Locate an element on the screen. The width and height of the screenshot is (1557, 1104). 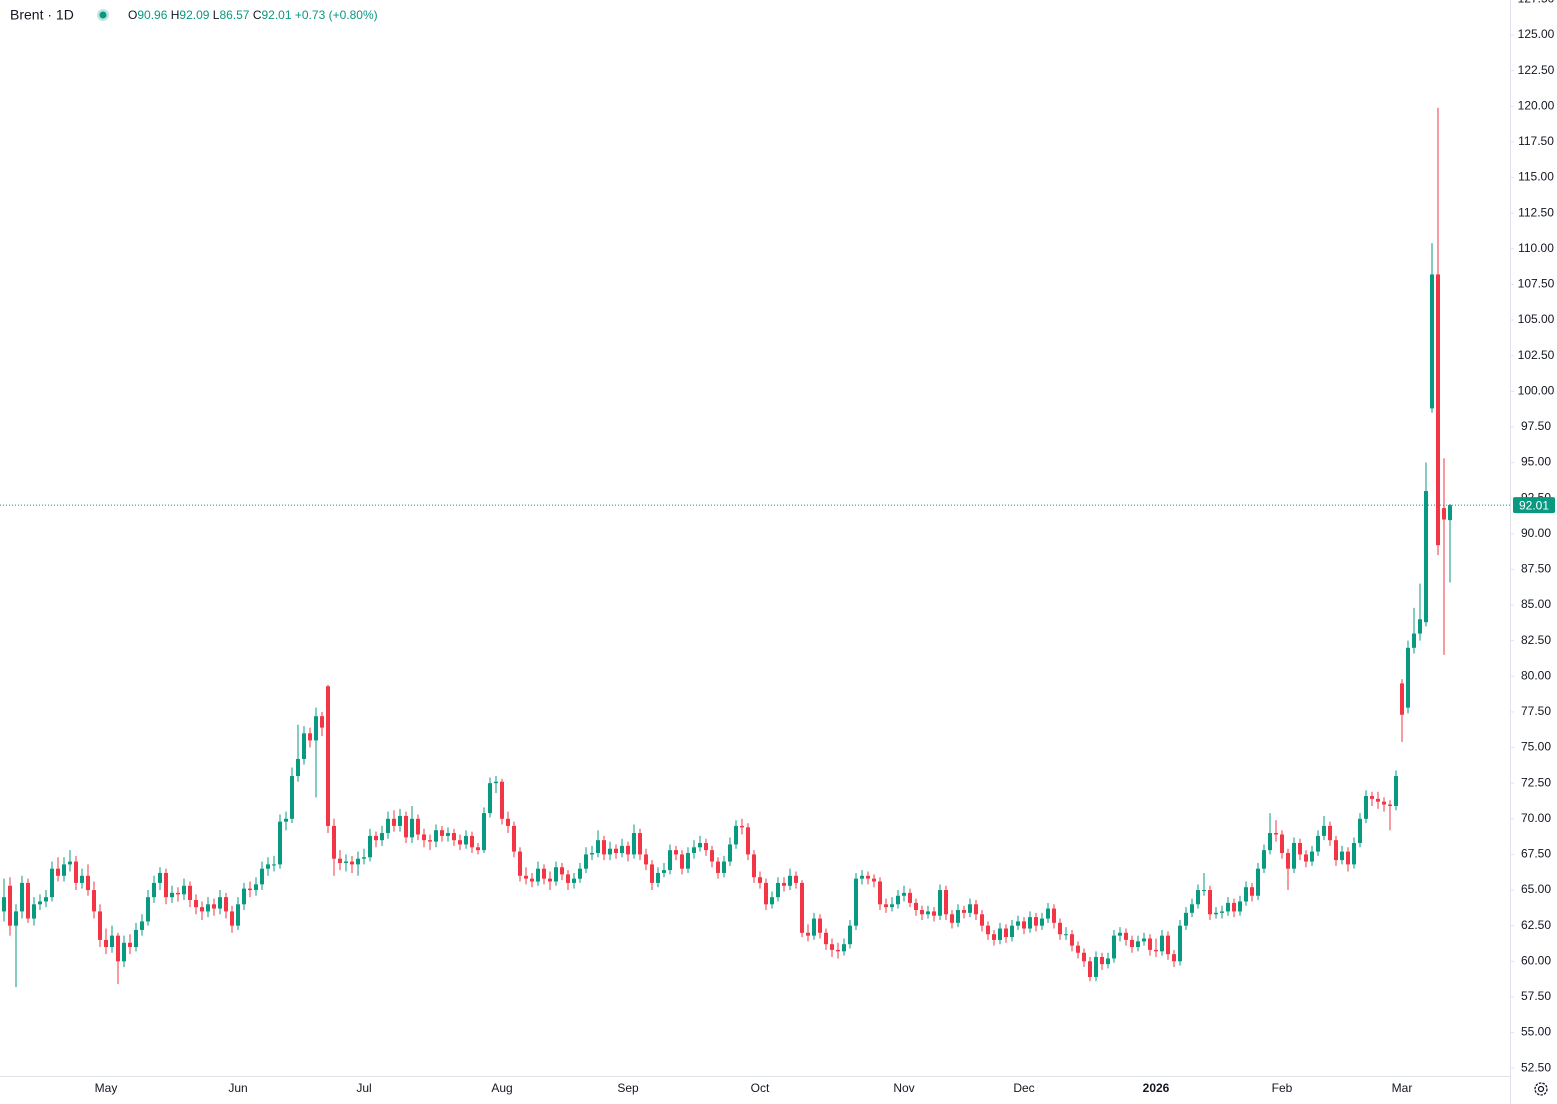
y-tick-label: 95.00 is located at coordinates (1536, 462).